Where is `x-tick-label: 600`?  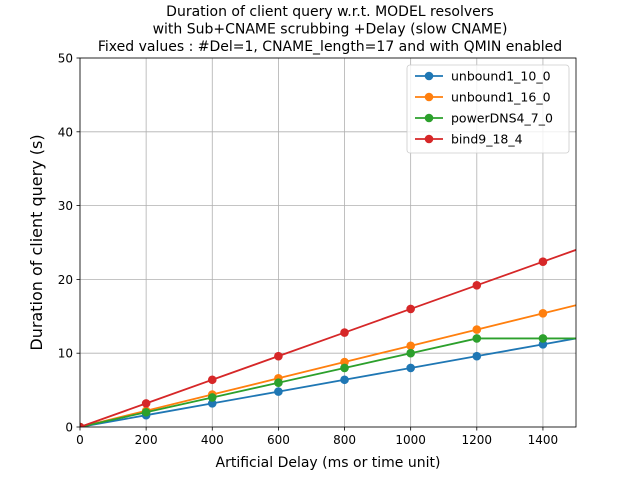 x-tick-label: 600 is located at coordinates (278, 440).